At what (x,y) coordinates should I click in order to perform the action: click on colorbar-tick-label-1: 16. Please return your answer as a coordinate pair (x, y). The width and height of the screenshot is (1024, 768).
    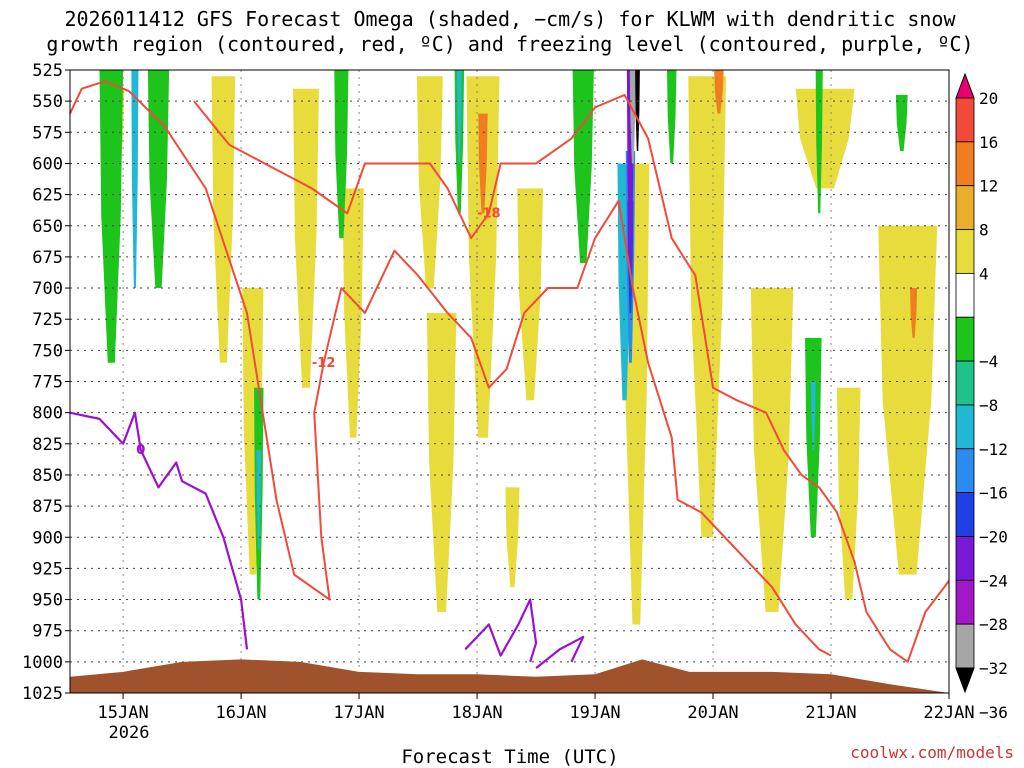
    Looking at the image, I should click on (988, 142).